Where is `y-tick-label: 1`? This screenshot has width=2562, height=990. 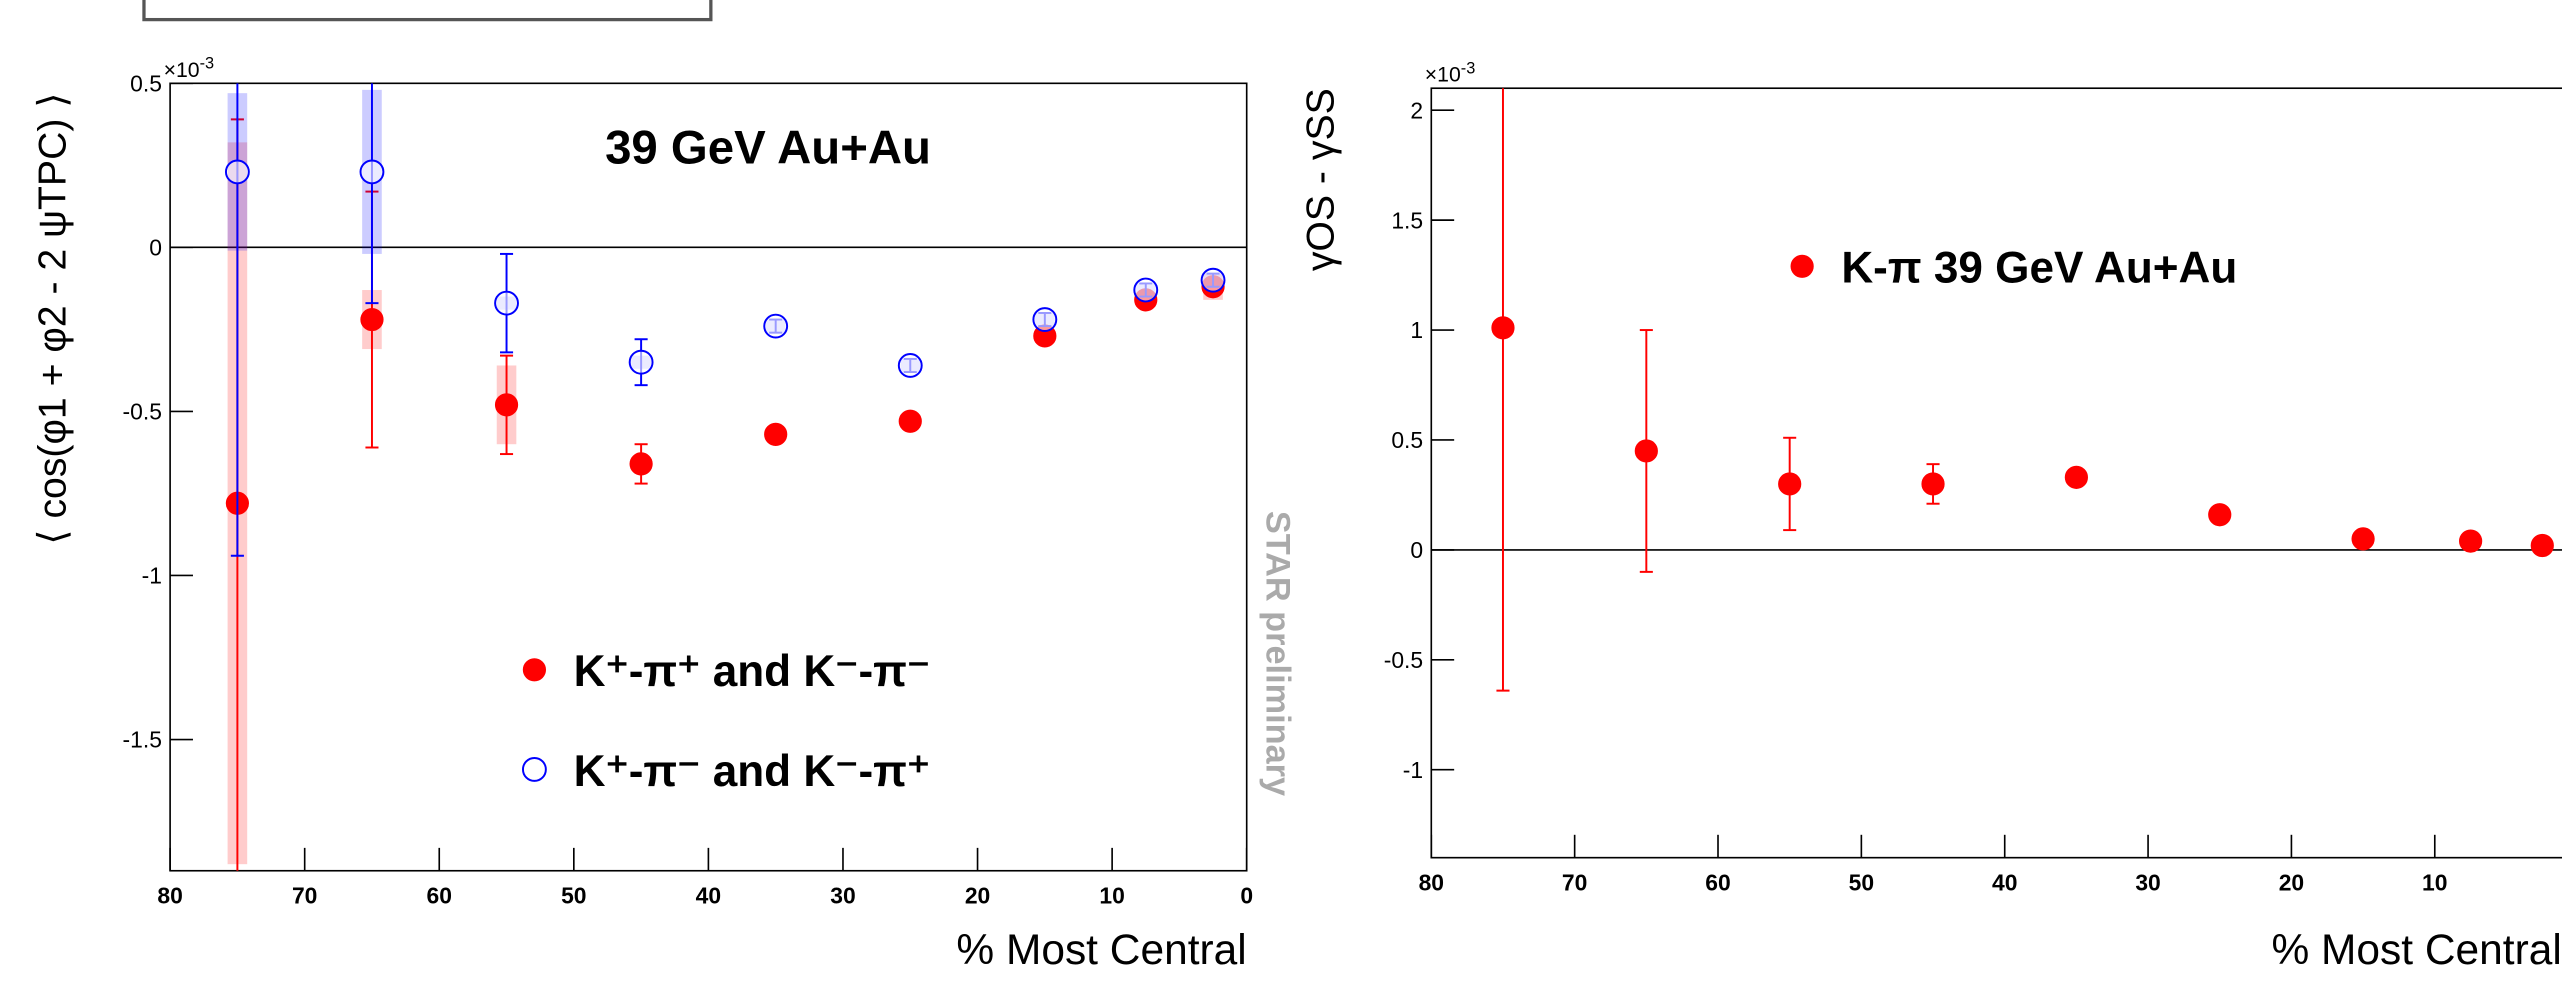
y-tick-label: 1 is located at coordinates (1416, 330).